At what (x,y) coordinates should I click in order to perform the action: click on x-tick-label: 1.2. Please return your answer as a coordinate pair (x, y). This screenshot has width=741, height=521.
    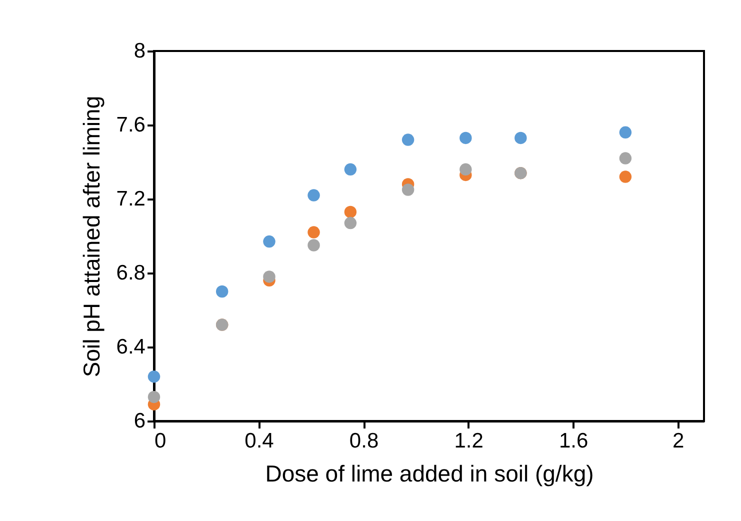
    Looking at the image, I should click on (469, 441).